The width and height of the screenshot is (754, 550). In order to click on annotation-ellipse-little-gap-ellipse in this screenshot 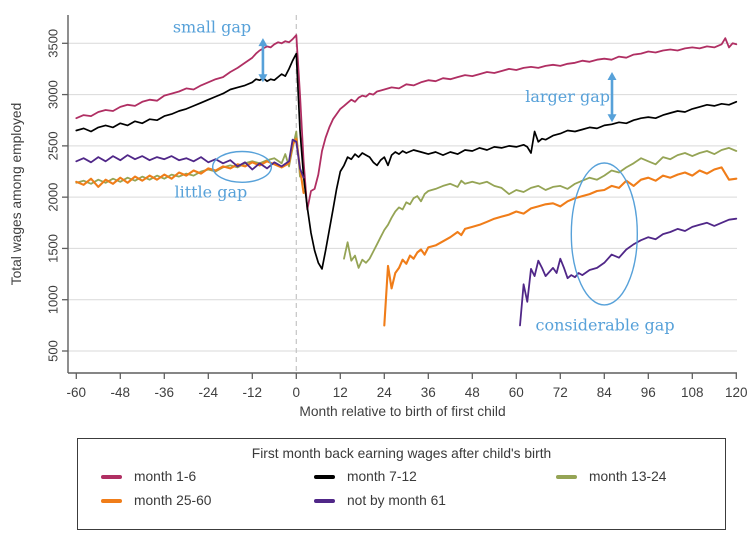, I will do `click(242, 166)`.